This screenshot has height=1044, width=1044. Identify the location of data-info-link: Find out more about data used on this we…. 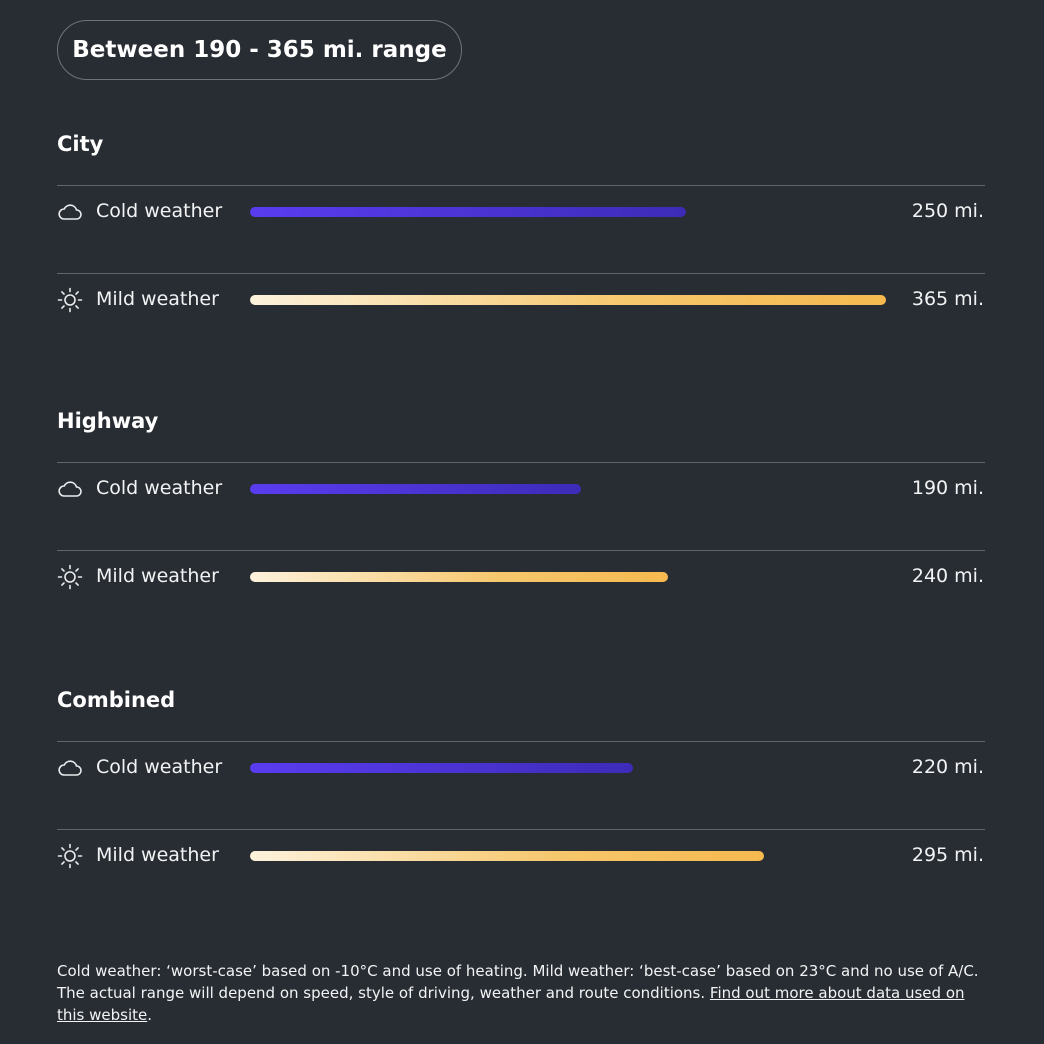
(511, 1004).